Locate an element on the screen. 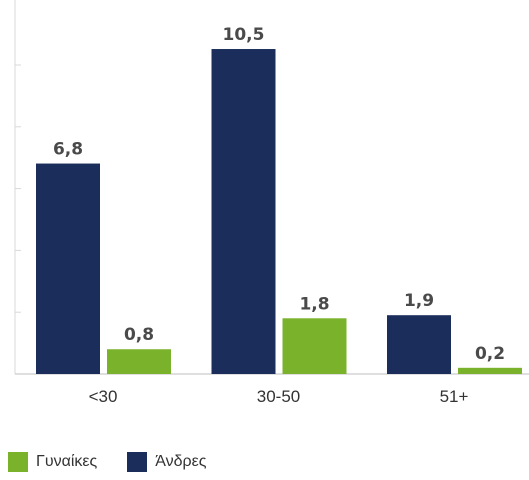  y-axis-ticks is located at coordinates (18, 188).